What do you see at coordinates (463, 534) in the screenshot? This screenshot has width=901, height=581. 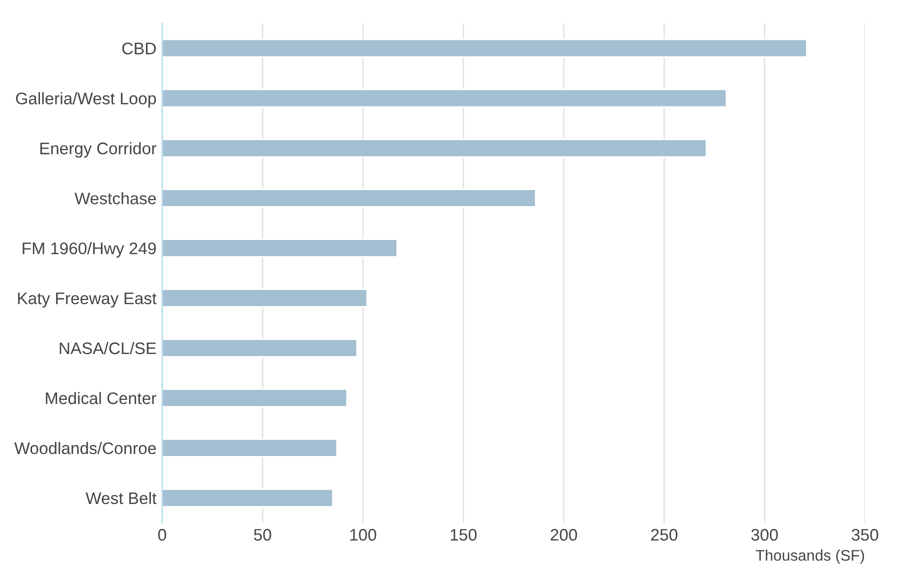 I see `x-tick-label: 150` at bounding box center [463, 534].